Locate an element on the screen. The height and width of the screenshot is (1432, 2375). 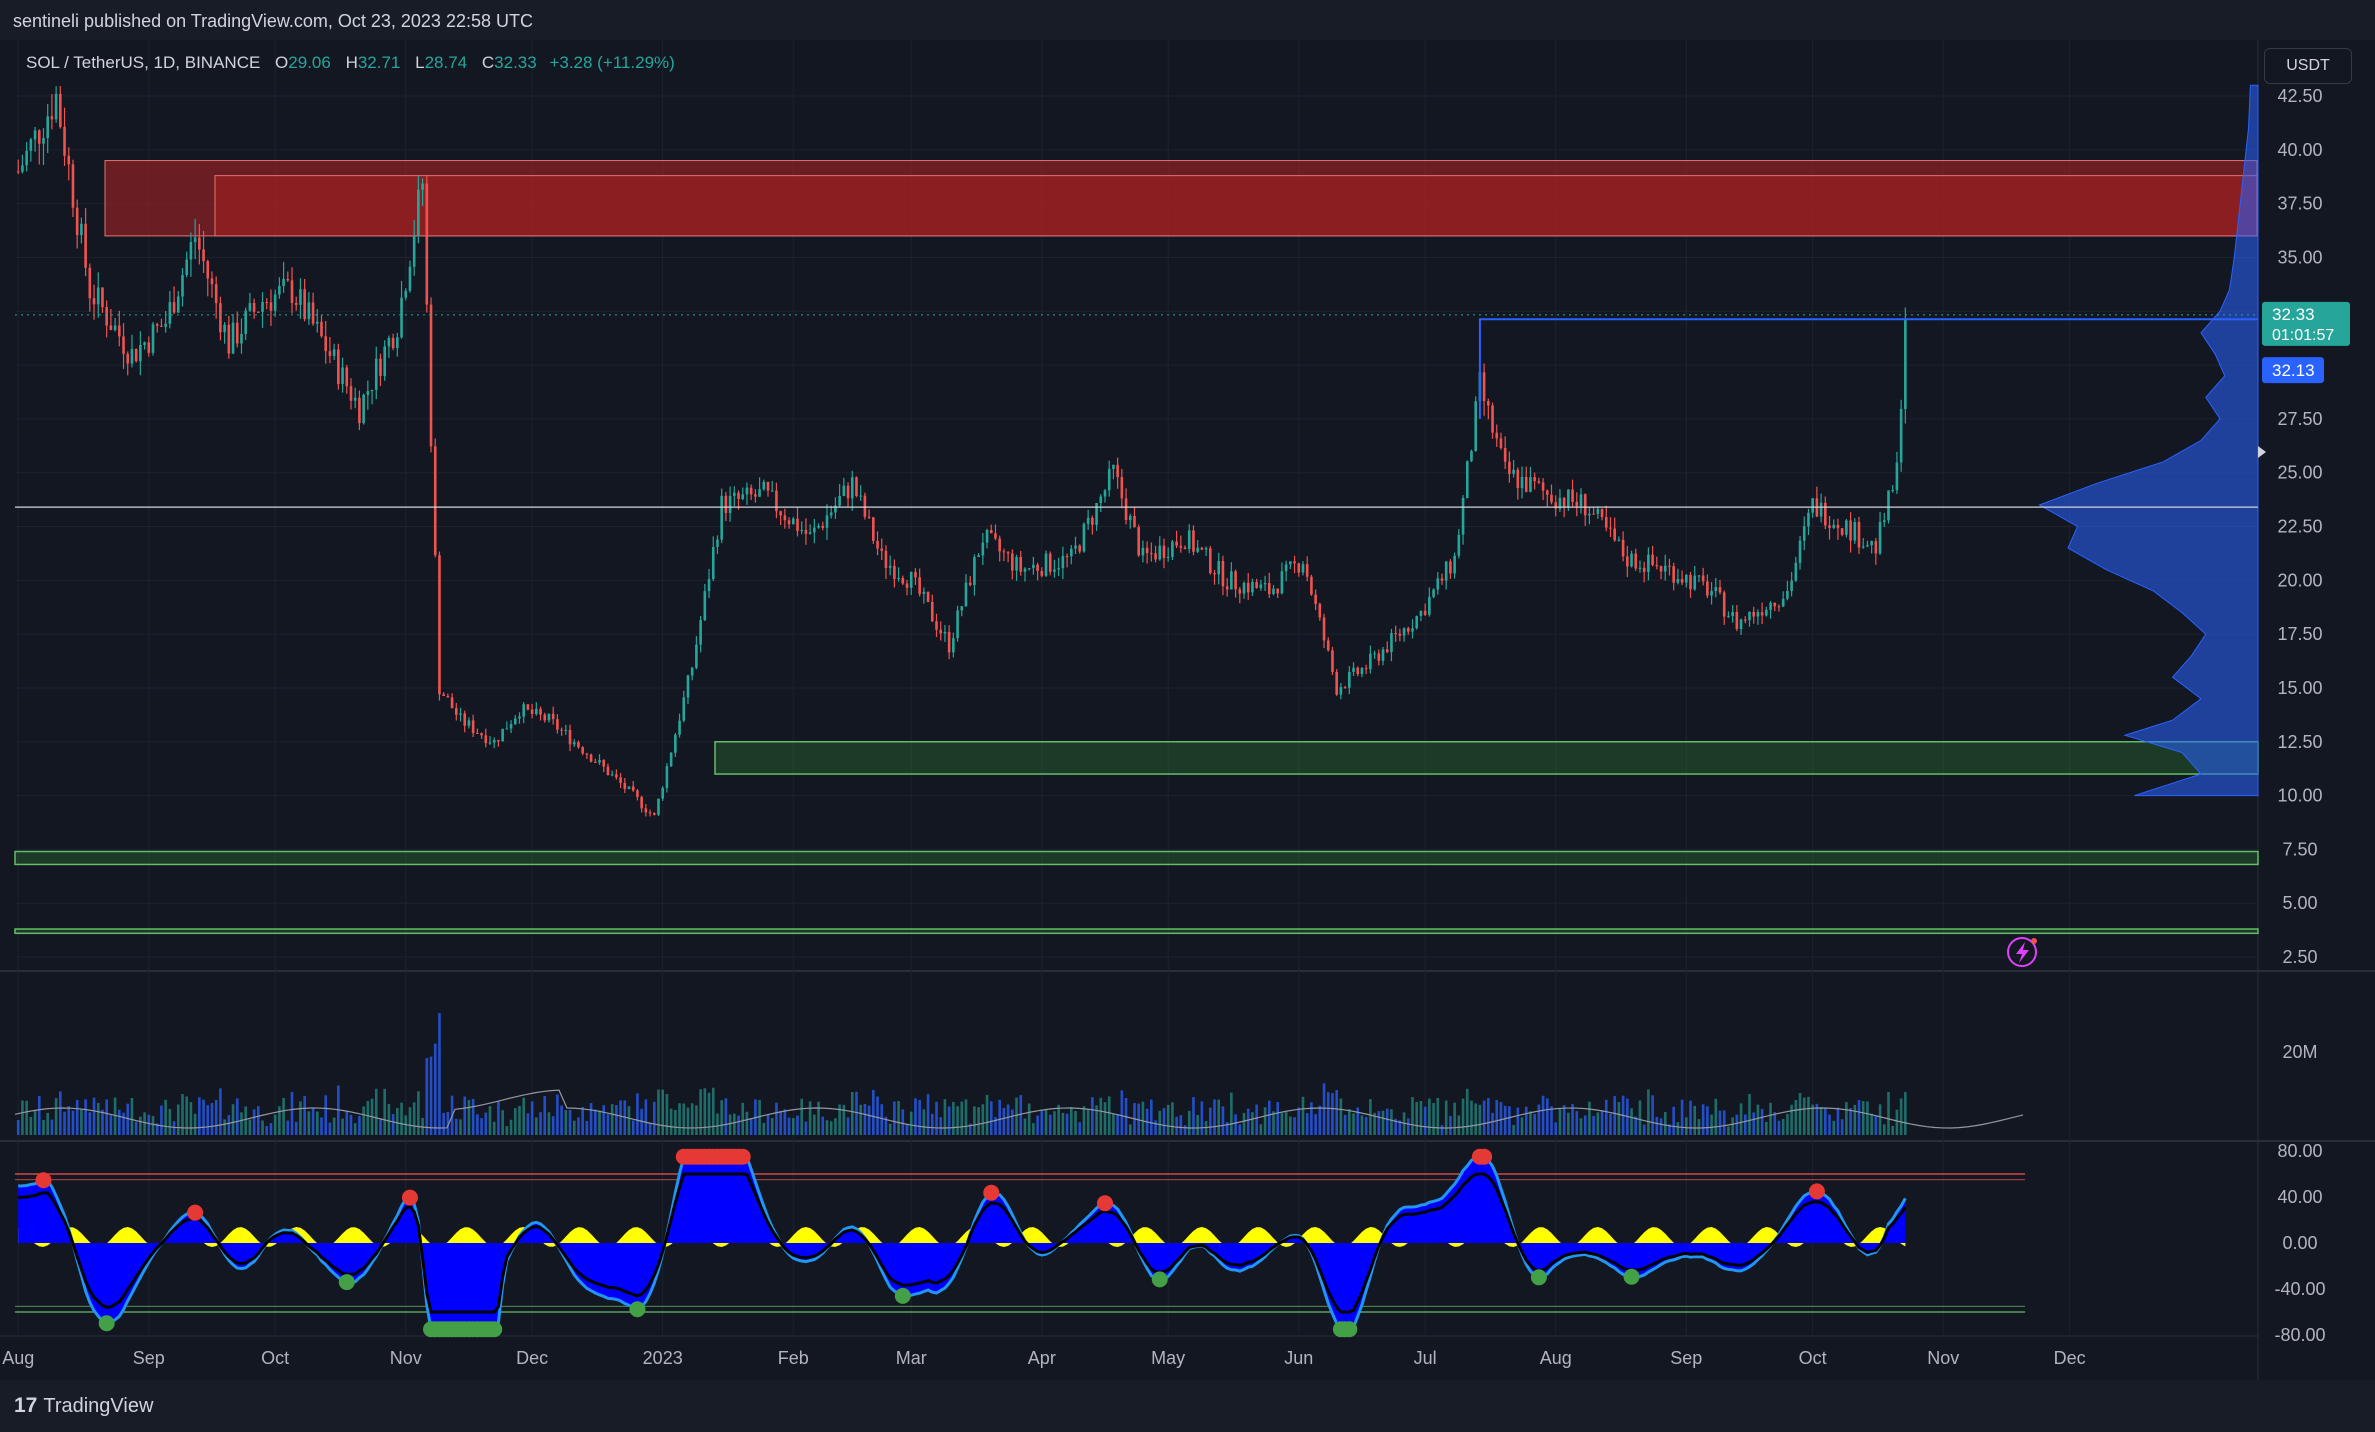
currency-button: USDT is located at coordinates (2308, 66).